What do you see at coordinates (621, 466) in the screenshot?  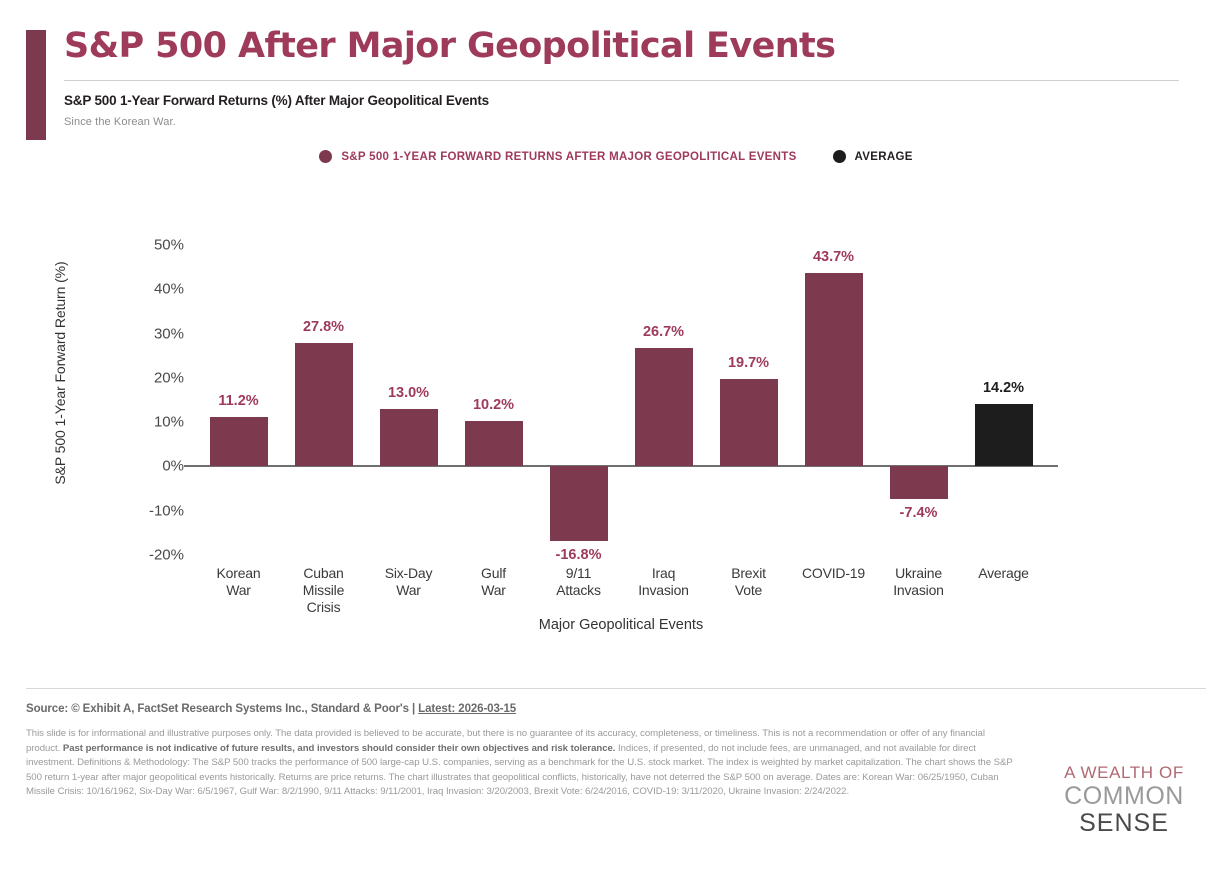 I see `zero-axis-line` at bounding box center [621, 466].